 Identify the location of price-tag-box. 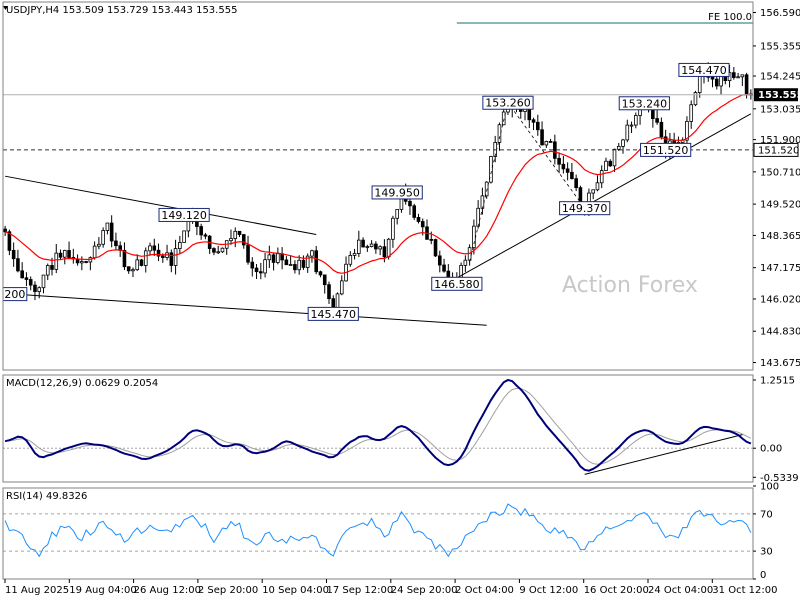
(776, 149).